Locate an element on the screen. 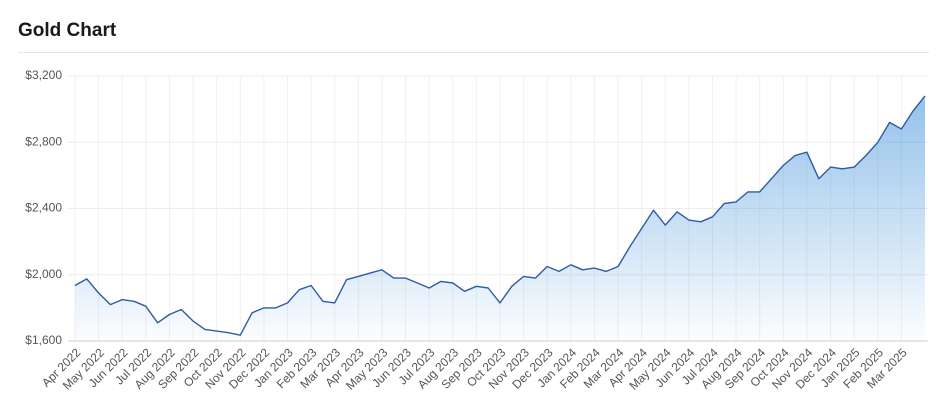 The height and width of the screenshot is (411, 947). y-tick-label: $3,200 is located at coordinates (43, 75).